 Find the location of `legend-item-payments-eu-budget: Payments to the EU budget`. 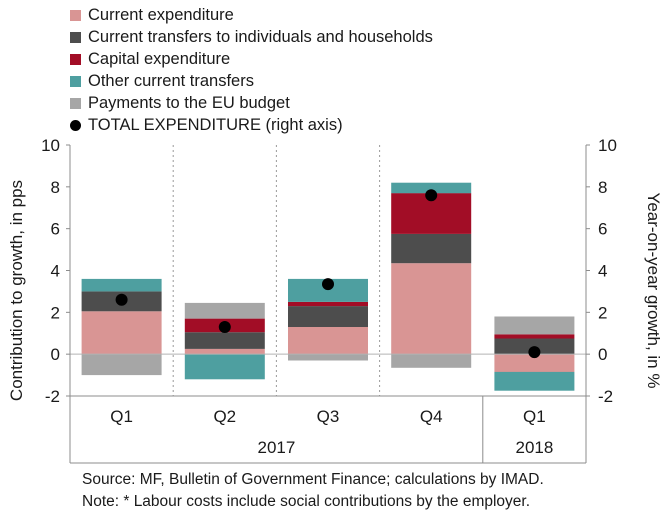

legend-item-payments-eu-budget: Payments to the EU budget is located at coordinates (251, 103).